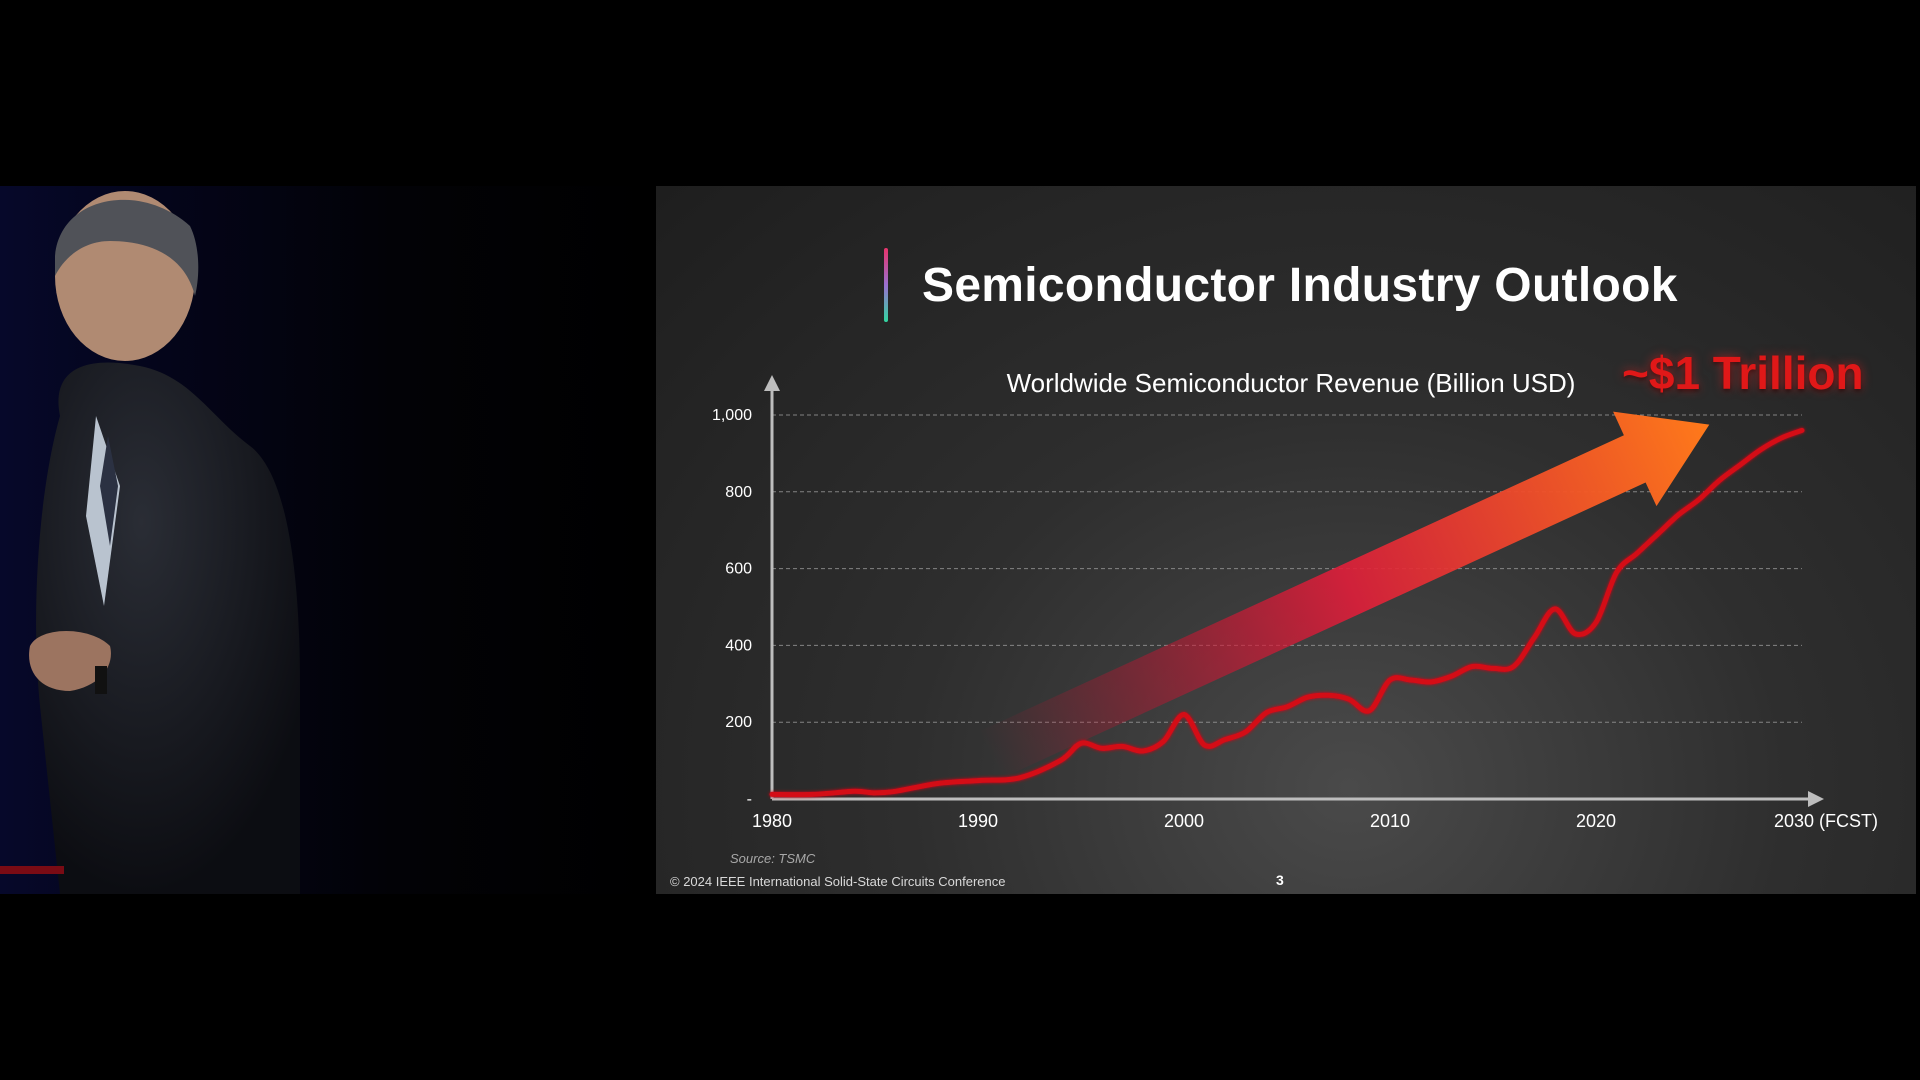 Image resolution: width=1920 pixels, height=1080 pixels. Describe the element at coordinates (738, 722) in the screenshot. I see `y-tick-label: 200` at that location.